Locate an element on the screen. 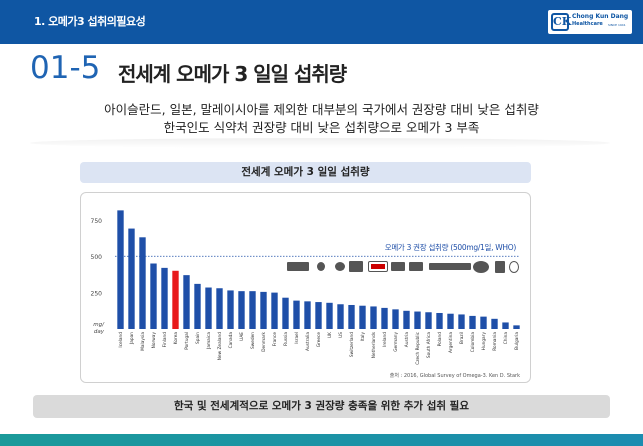  bar-japan is located at coordinates (131, 278).